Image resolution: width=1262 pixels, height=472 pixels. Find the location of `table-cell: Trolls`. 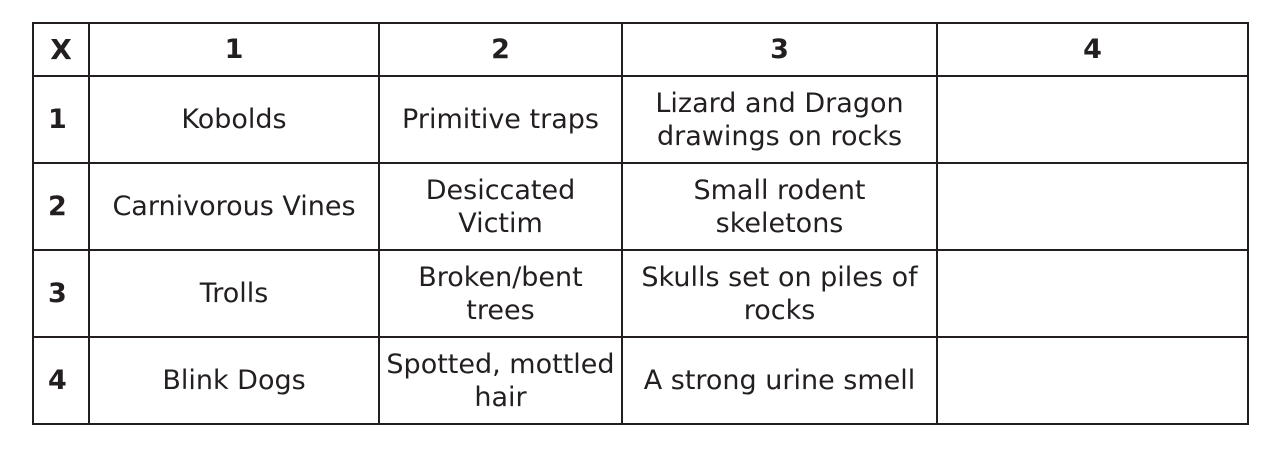

table-cell: Trolls is located at coordinates (234, 293).